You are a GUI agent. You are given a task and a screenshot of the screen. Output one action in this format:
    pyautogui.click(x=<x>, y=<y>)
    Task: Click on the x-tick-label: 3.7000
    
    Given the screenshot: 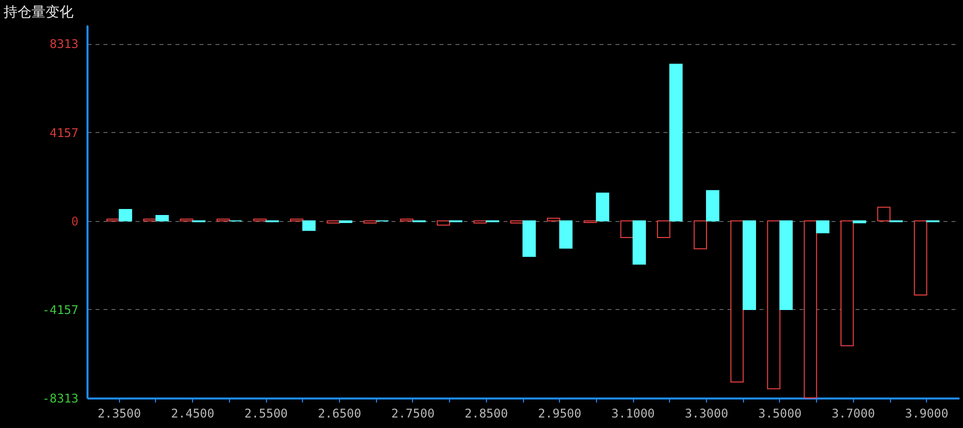 What is the action you would take?
    pyautogui.click(x=853, y=413)
    